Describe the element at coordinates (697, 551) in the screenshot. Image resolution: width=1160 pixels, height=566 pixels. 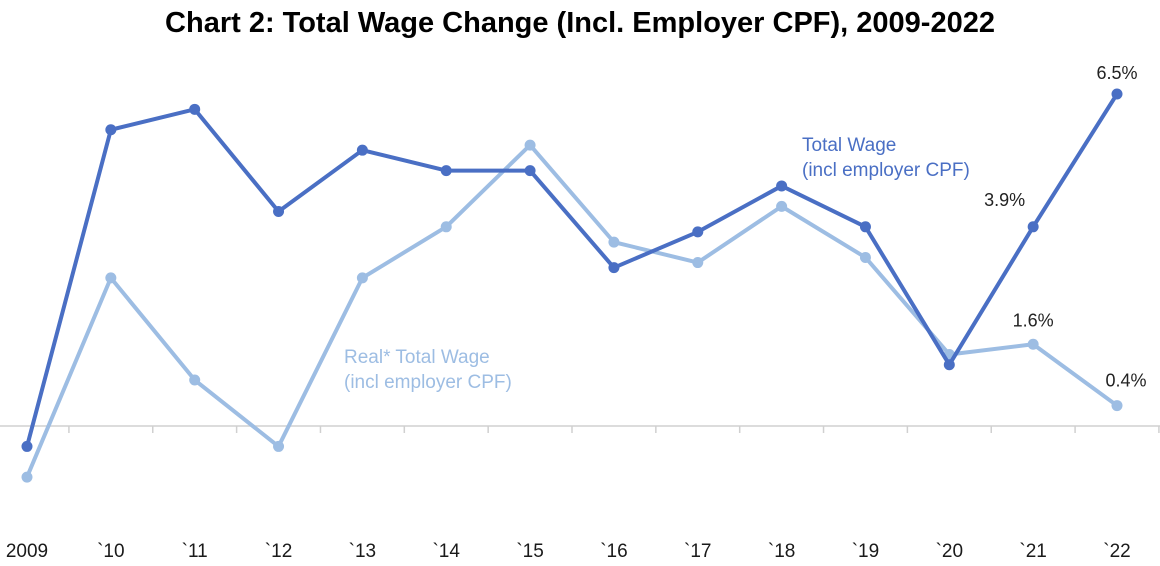
I see `x-tick-label: `17` at that location.